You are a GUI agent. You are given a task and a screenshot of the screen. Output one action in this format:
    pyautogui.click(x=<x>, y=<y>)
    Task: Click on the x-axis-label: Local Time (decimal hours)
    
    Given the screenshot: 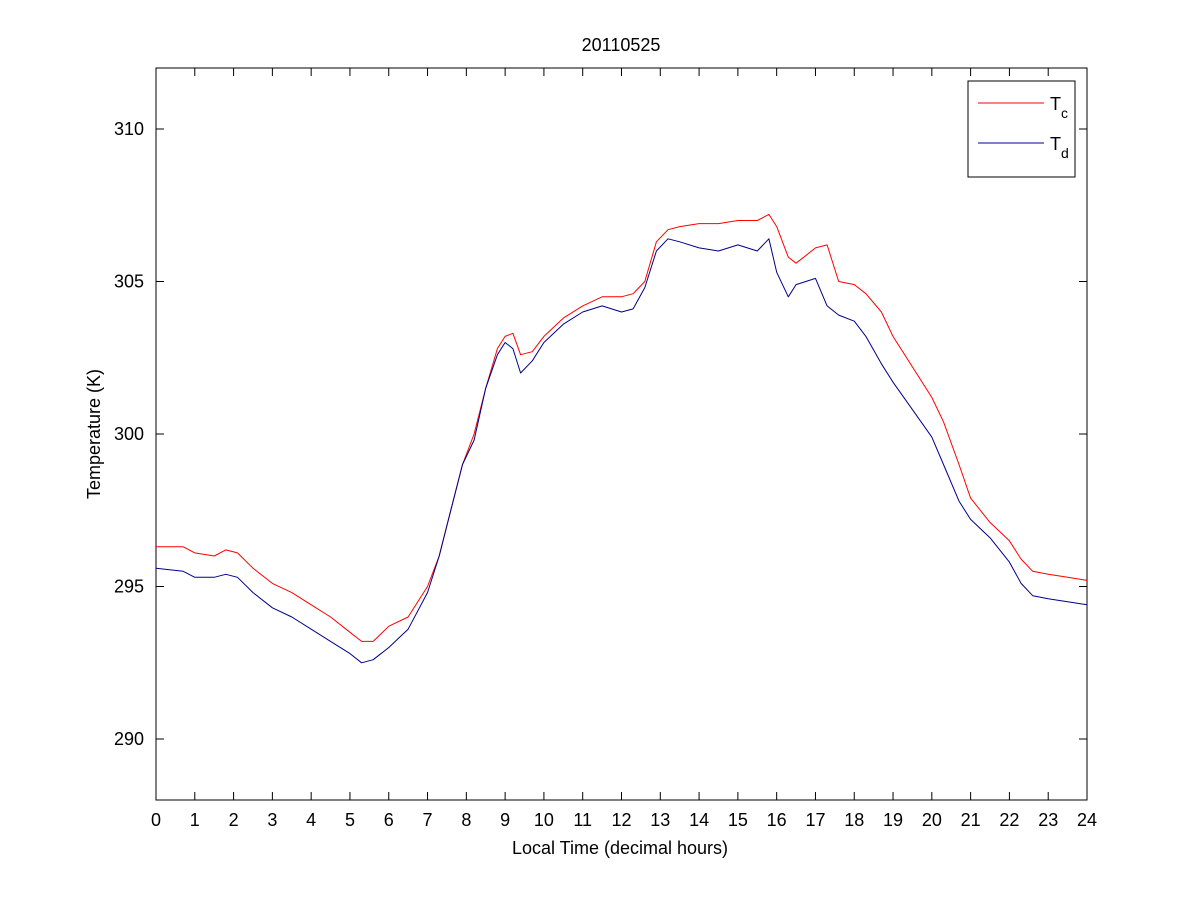 What is the action you would take?
    pyautogui.click(x=620, y=848)
    